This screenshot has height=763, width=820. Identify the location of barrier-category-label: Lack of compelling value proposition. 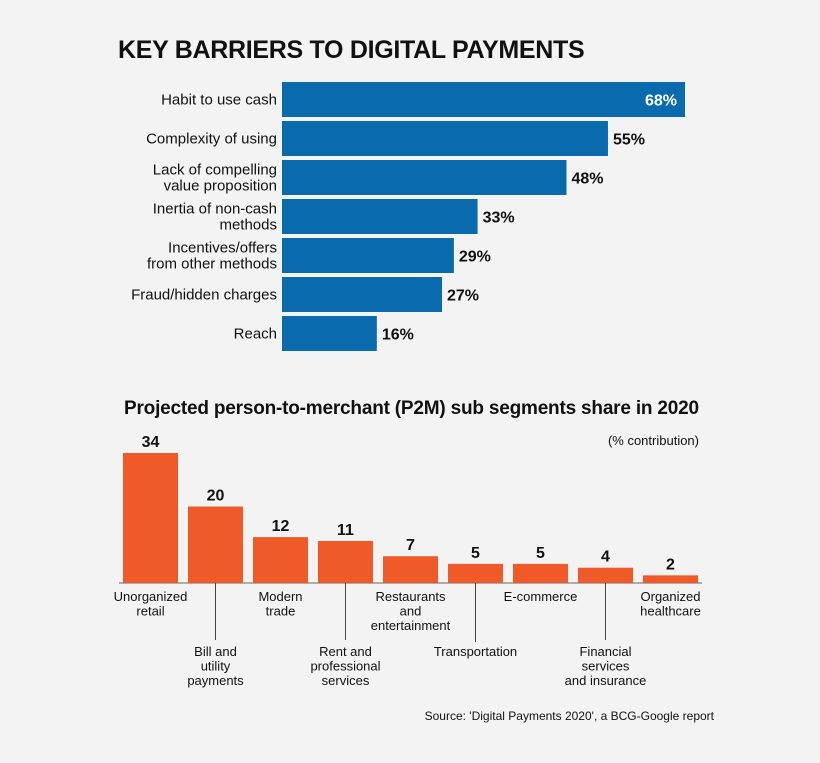
(215, 178).